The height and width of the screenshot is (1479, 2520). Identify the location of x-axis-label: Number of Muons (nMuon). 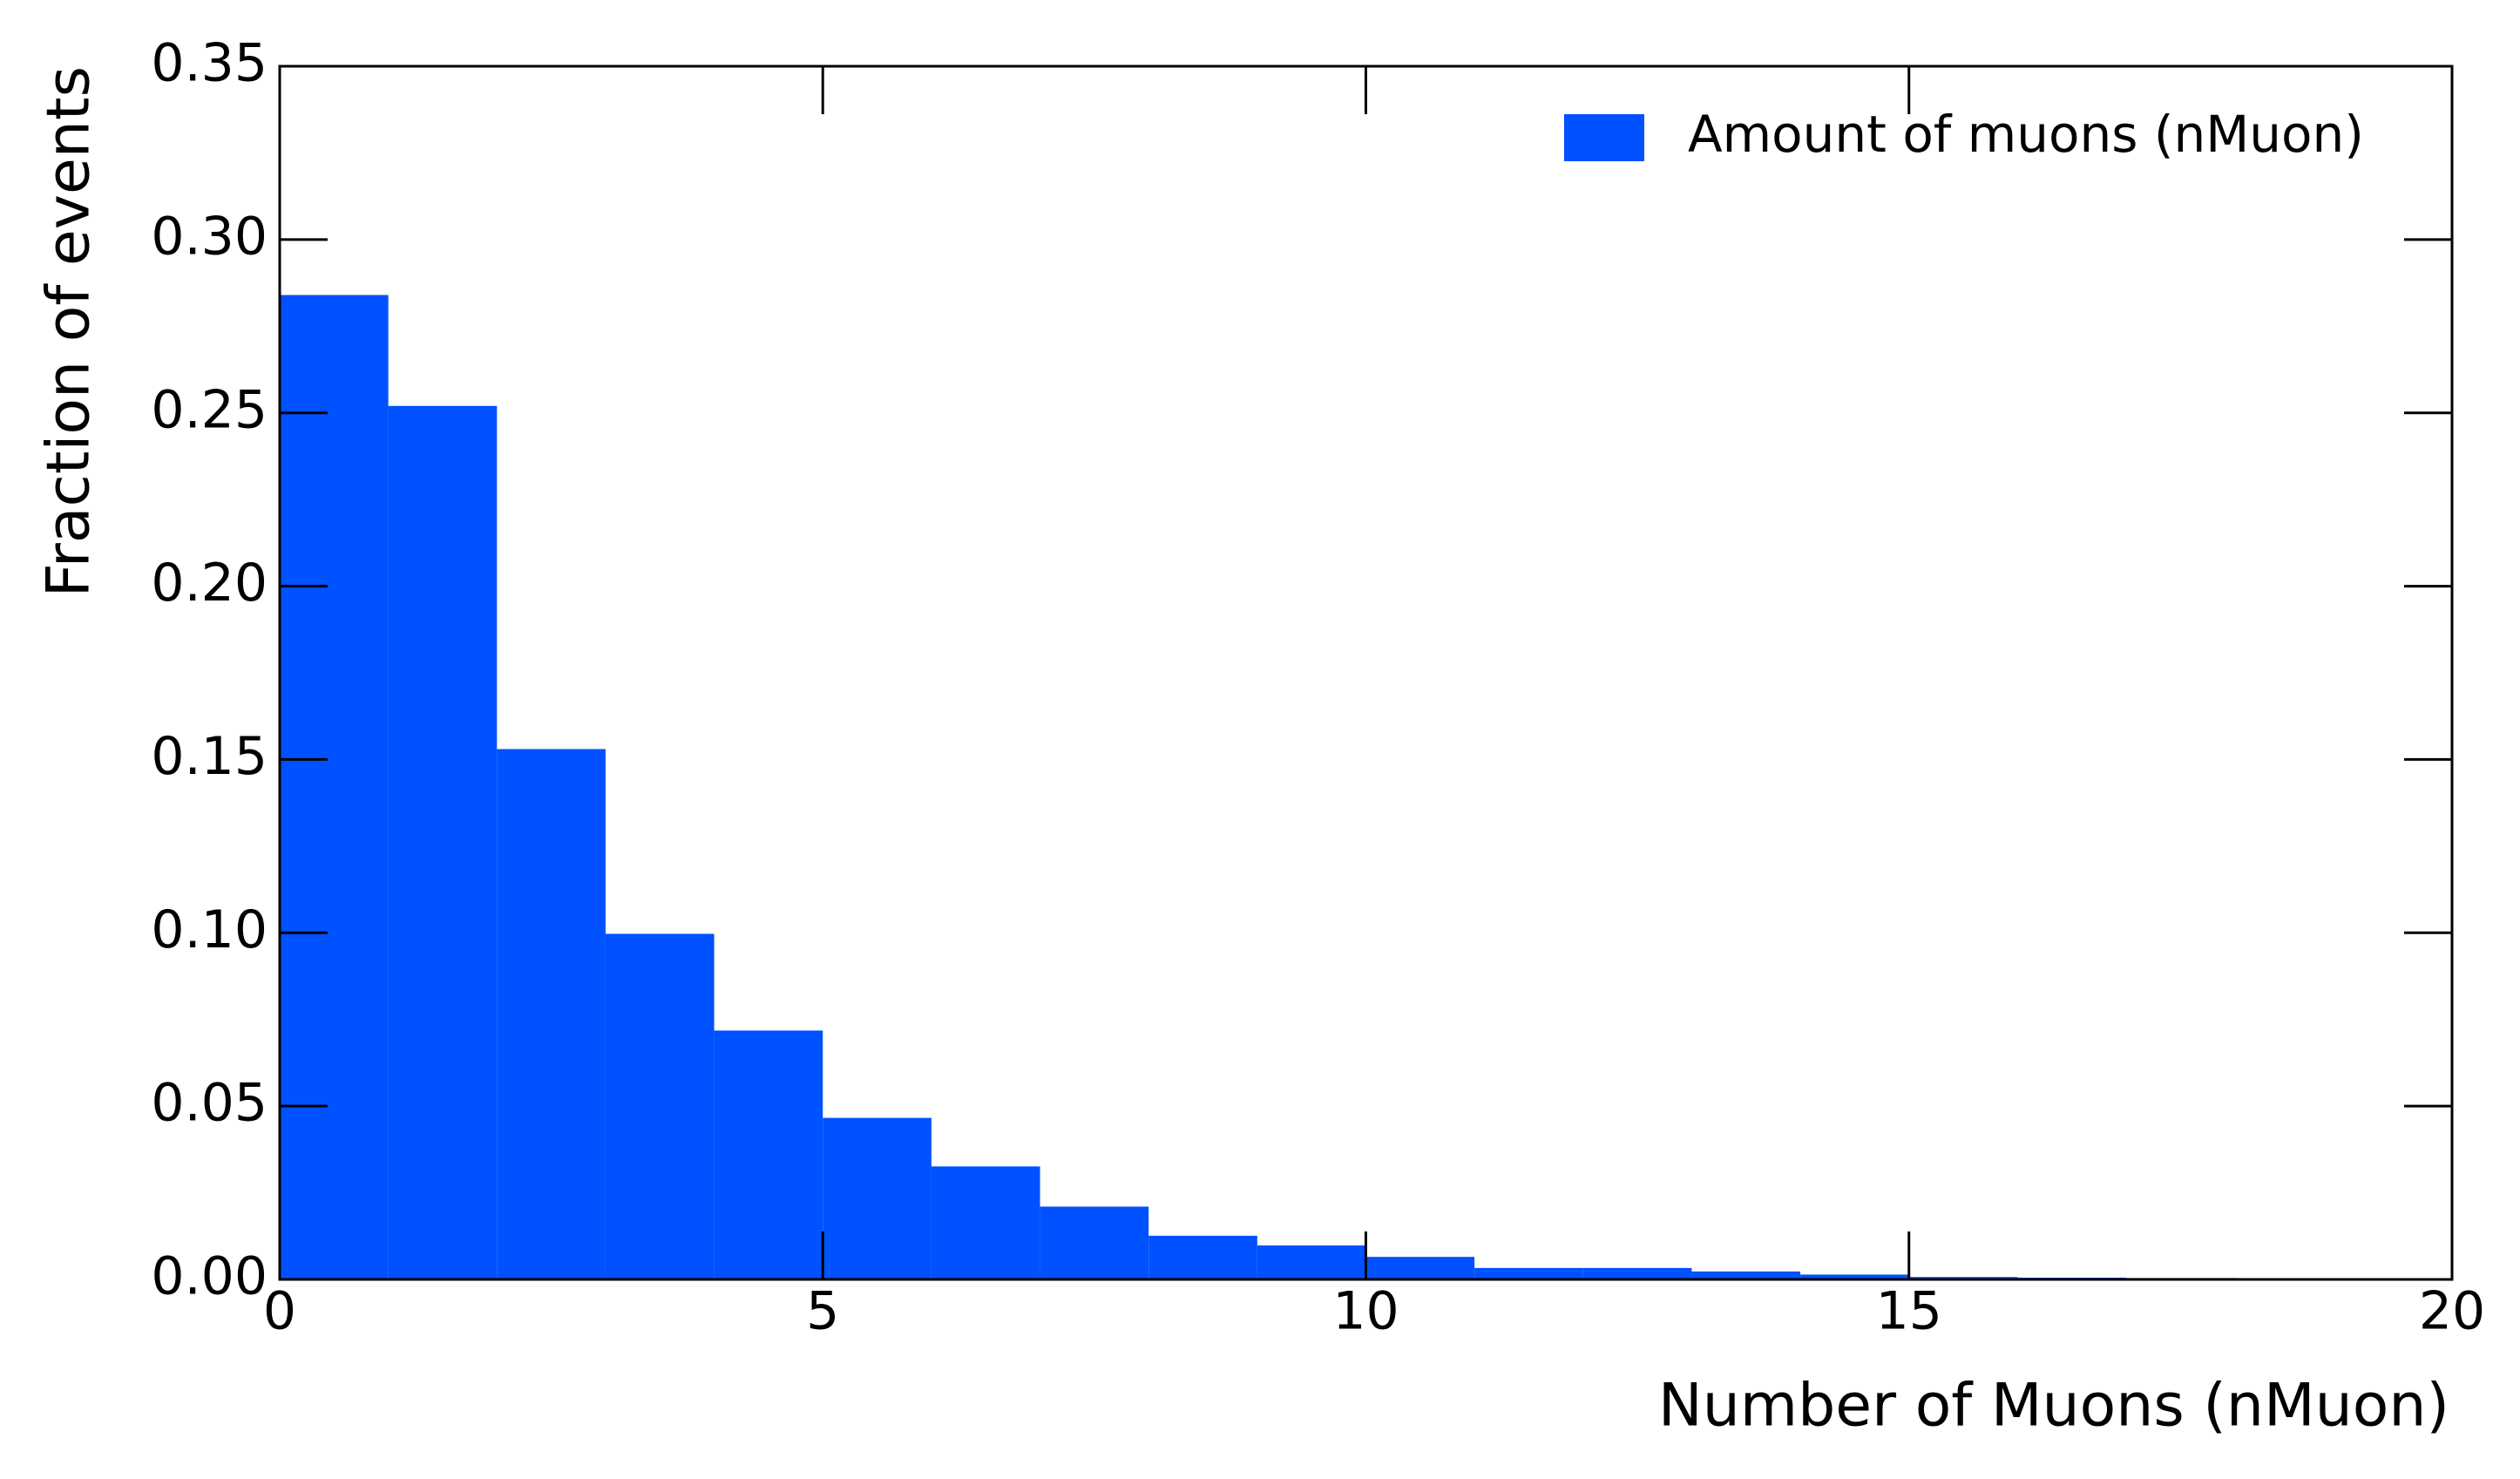
(2053, 1407).